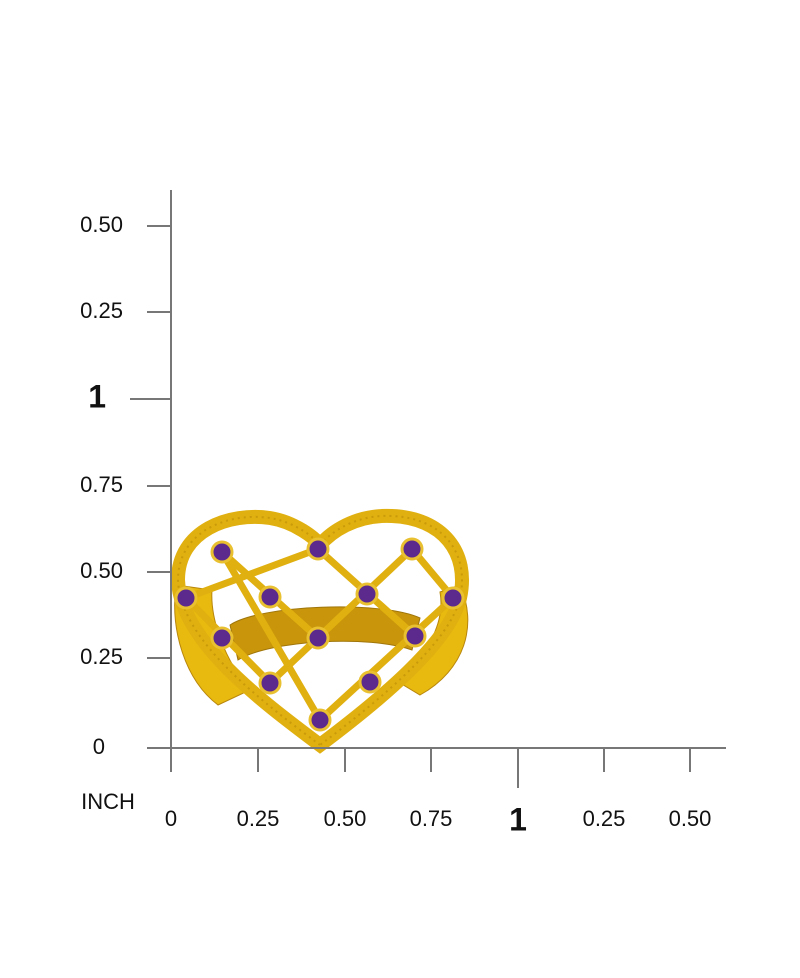 The image size is (800, 978). I want to click on y-label: 0.75, so click(101, 484).